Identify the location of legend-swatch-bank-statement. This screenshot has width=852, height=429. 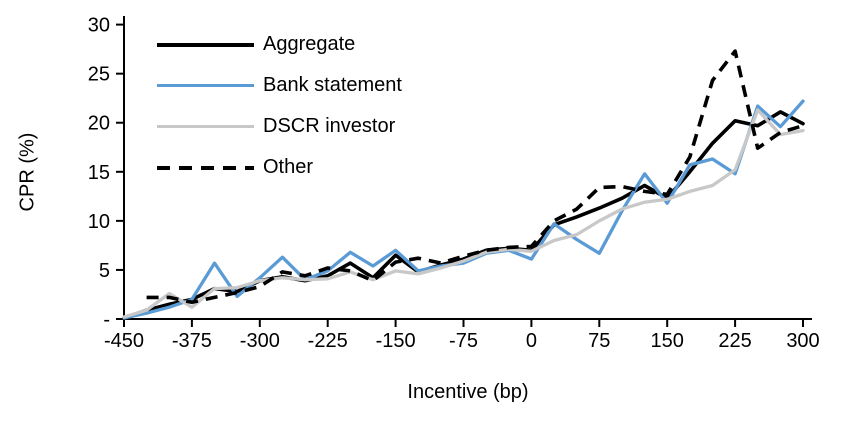
(205, 85).